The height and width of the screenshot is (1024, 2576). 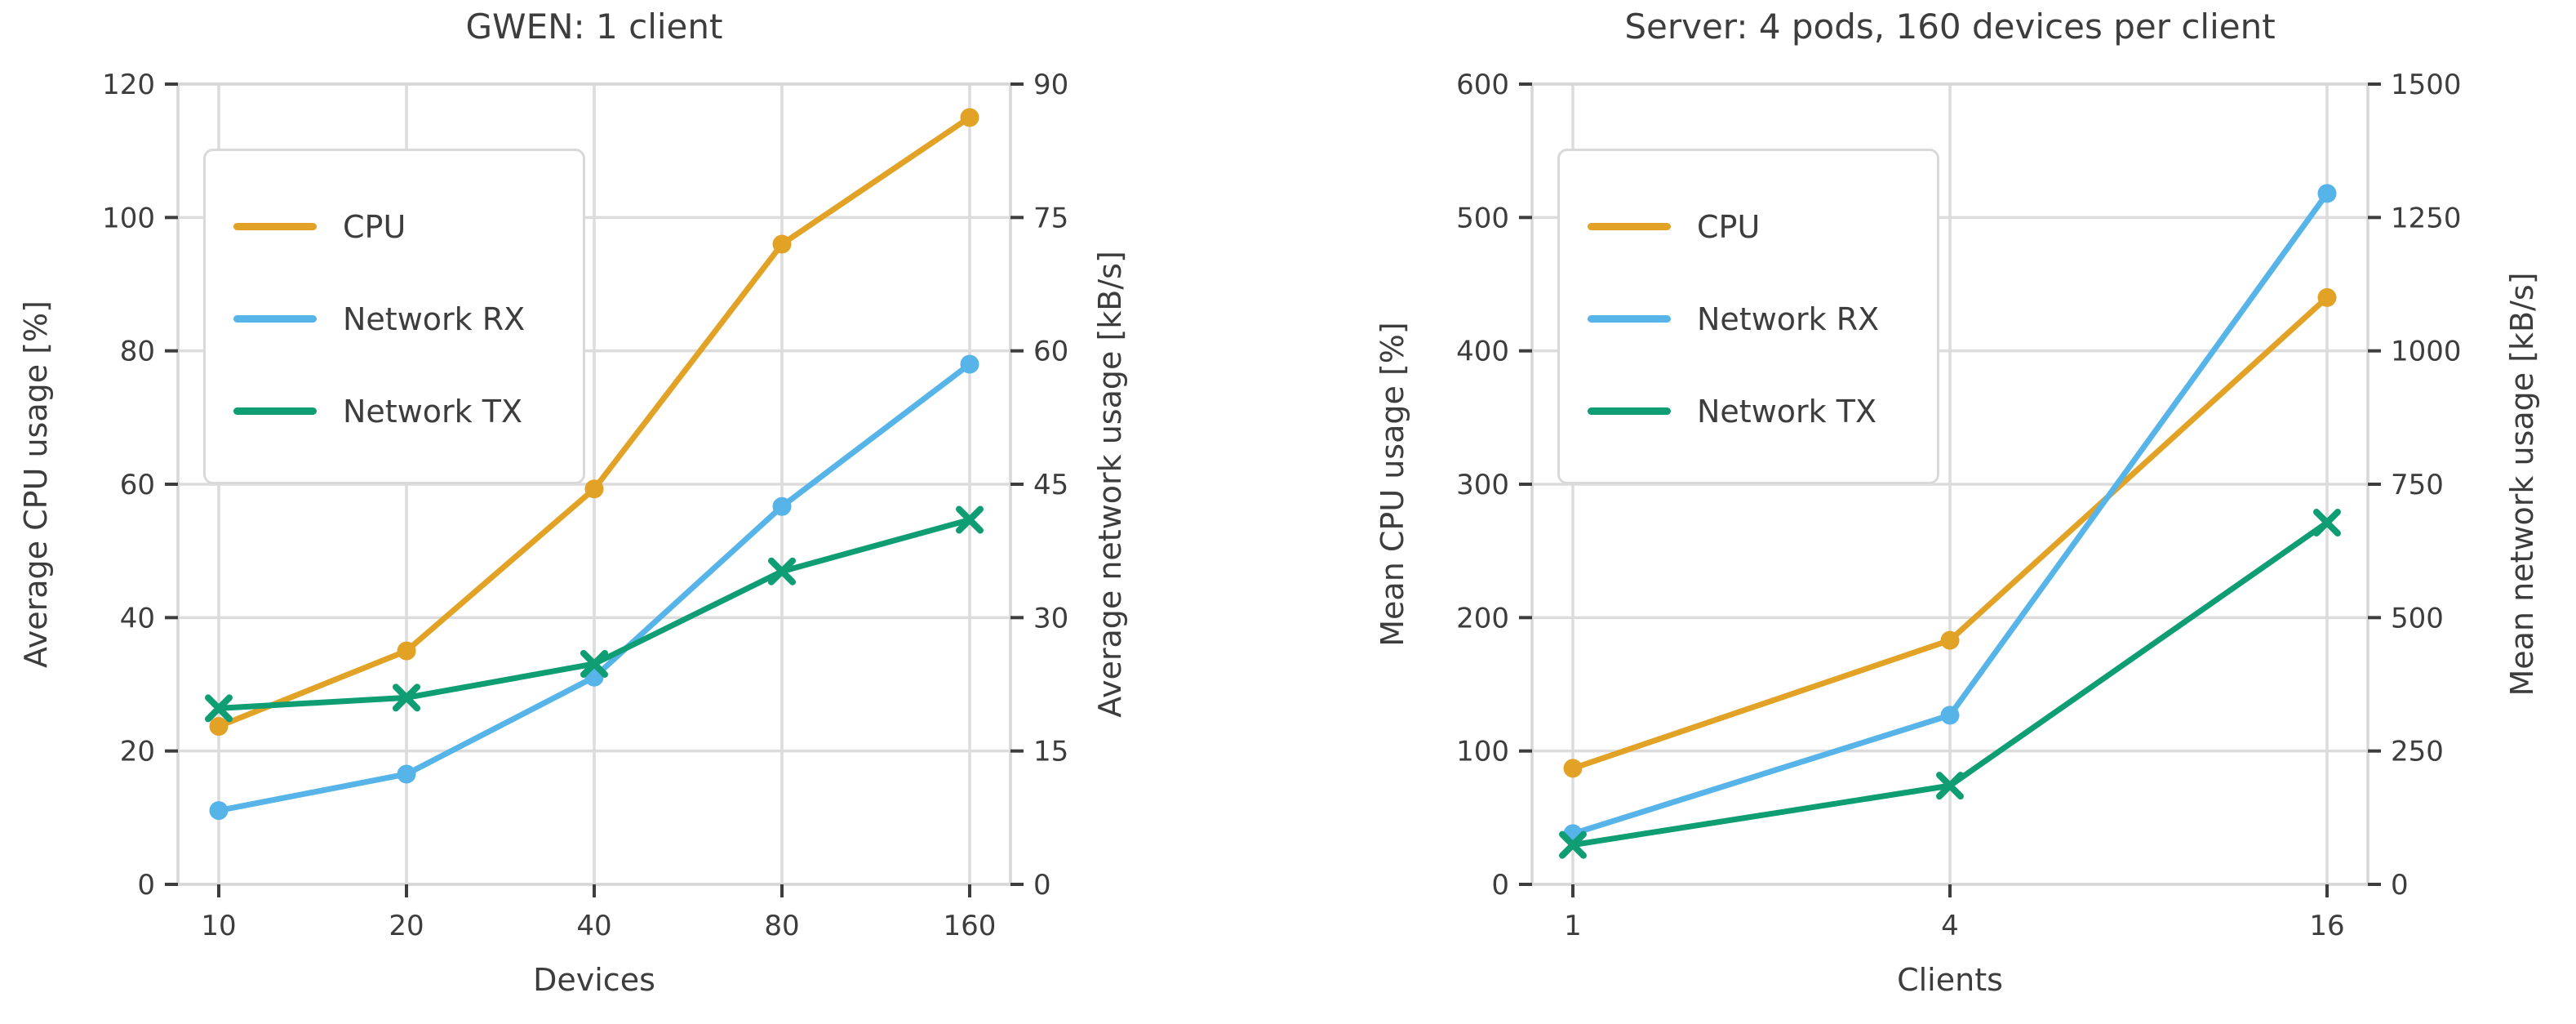 What do you see at coordinates (1482, 352) in the screenshot?
I see `y-axis-tick-label-left: 400` at bounding box center [1482, 352].